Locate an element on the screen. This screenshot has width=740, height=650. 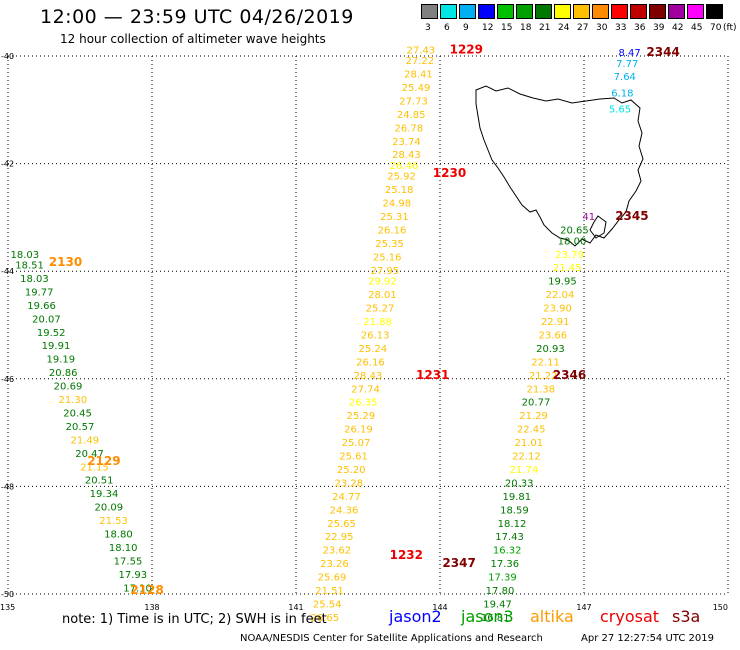
swh-value: 16.81 is located at coordinates (495, 618).